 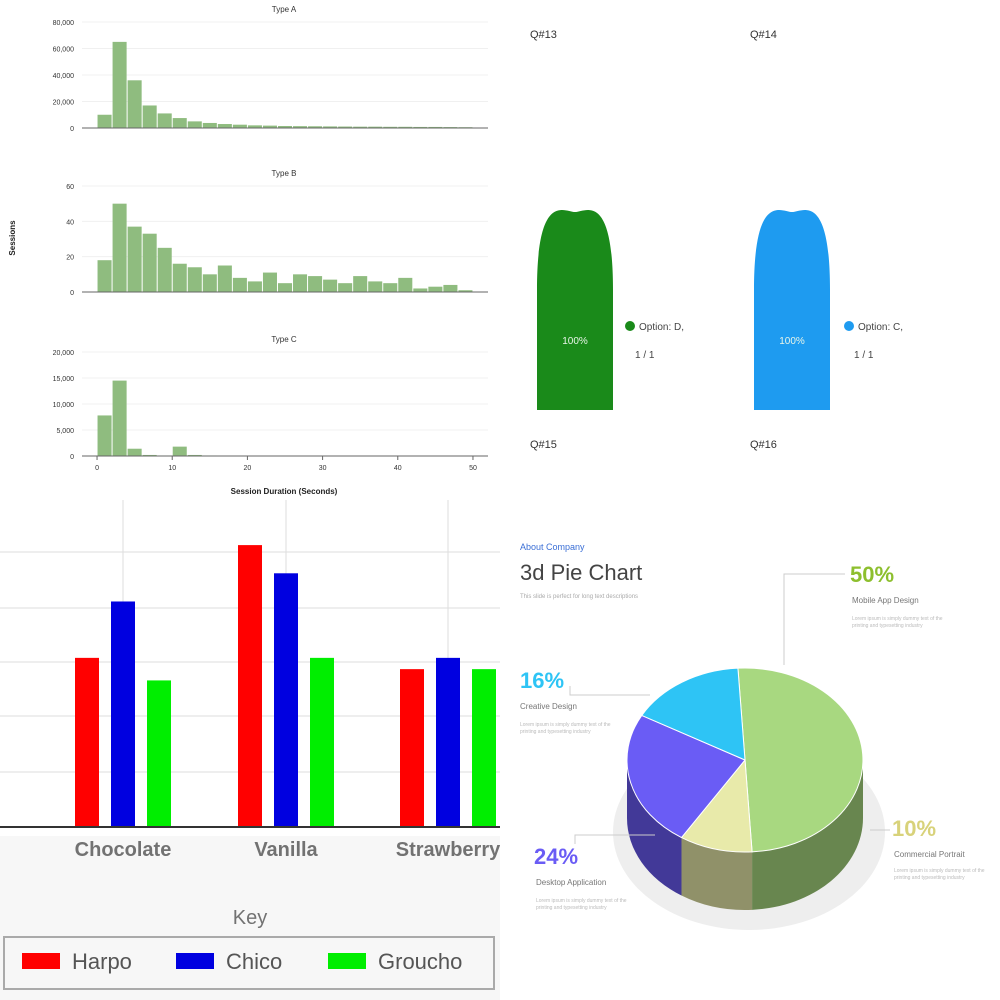 I want to click on slice-value: 10%, so click(x=914, y=828).